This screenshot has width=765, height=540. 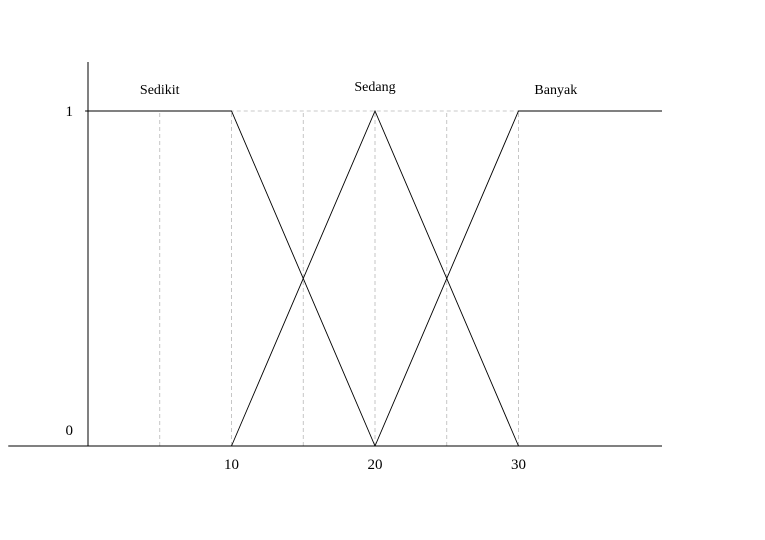 I want to click on x-tick-label: 10, so click(x=231, y=465).